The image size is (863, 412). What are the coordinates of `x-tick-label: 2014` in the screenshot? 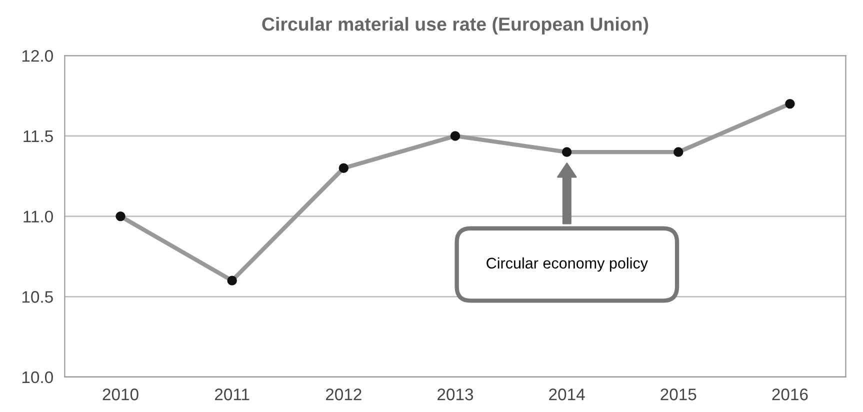 It's located at (567, 394).